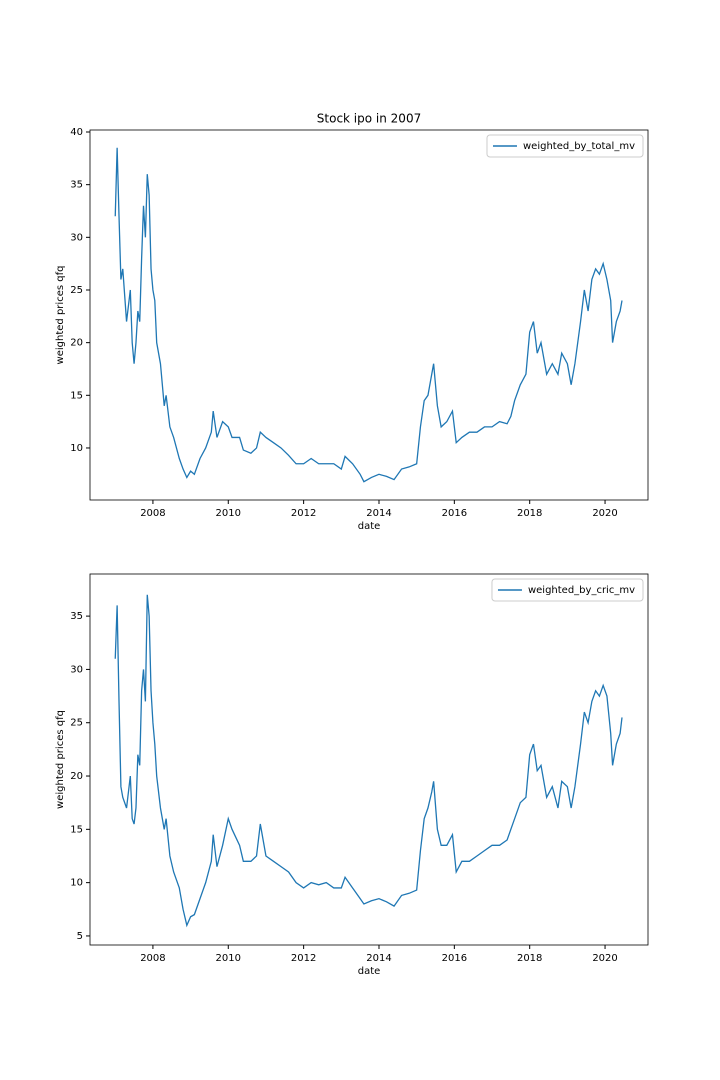 The height and width of the screenshot is (1080, 720). Describe the element at coordinates (579, 146) in the screenshot. I see `legend-label: weighted_by_total_mv` at that location.